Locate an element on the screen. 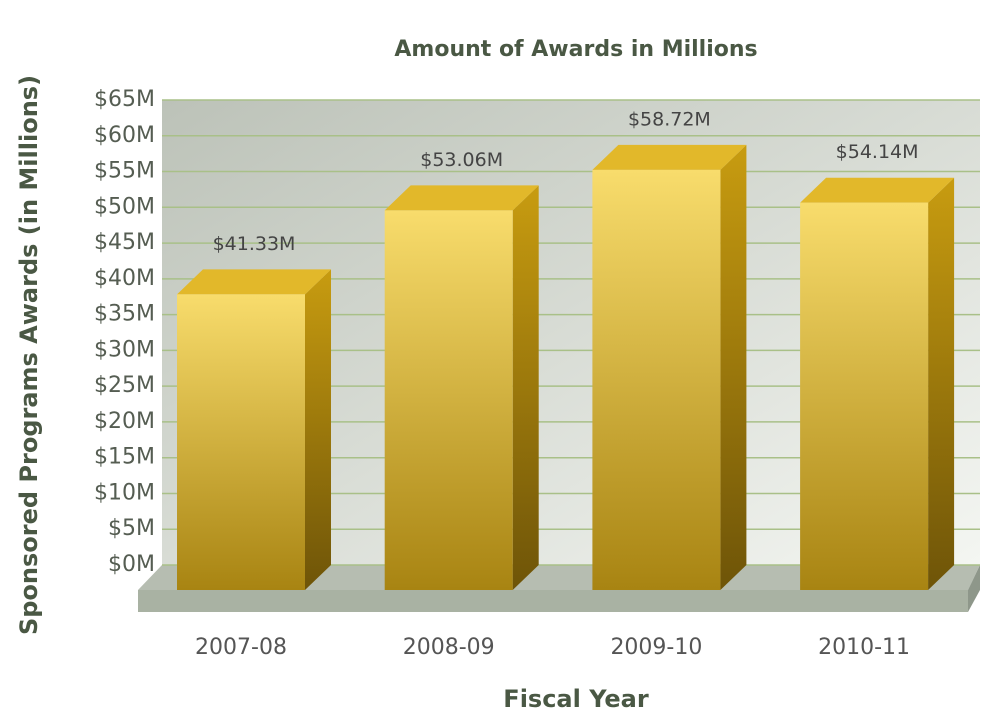 This screenshot has width=982, height=715. y-tick-label: $50M is located at coordinates (124, 206).